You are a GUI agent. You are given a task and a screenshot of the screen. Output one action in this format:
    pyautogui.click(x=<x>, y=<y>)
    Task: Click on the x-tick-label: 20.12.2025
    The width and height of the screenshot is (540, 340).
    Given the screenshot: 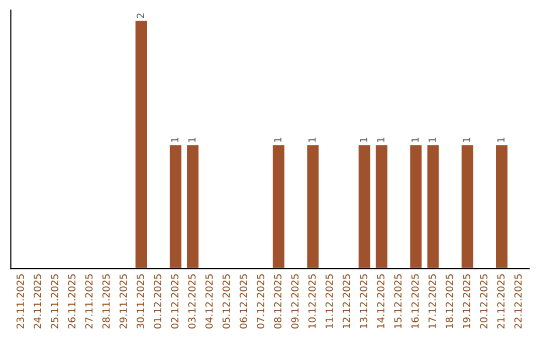 What is the action you would take?
    pyautogui.click(x=484, y=301)
    